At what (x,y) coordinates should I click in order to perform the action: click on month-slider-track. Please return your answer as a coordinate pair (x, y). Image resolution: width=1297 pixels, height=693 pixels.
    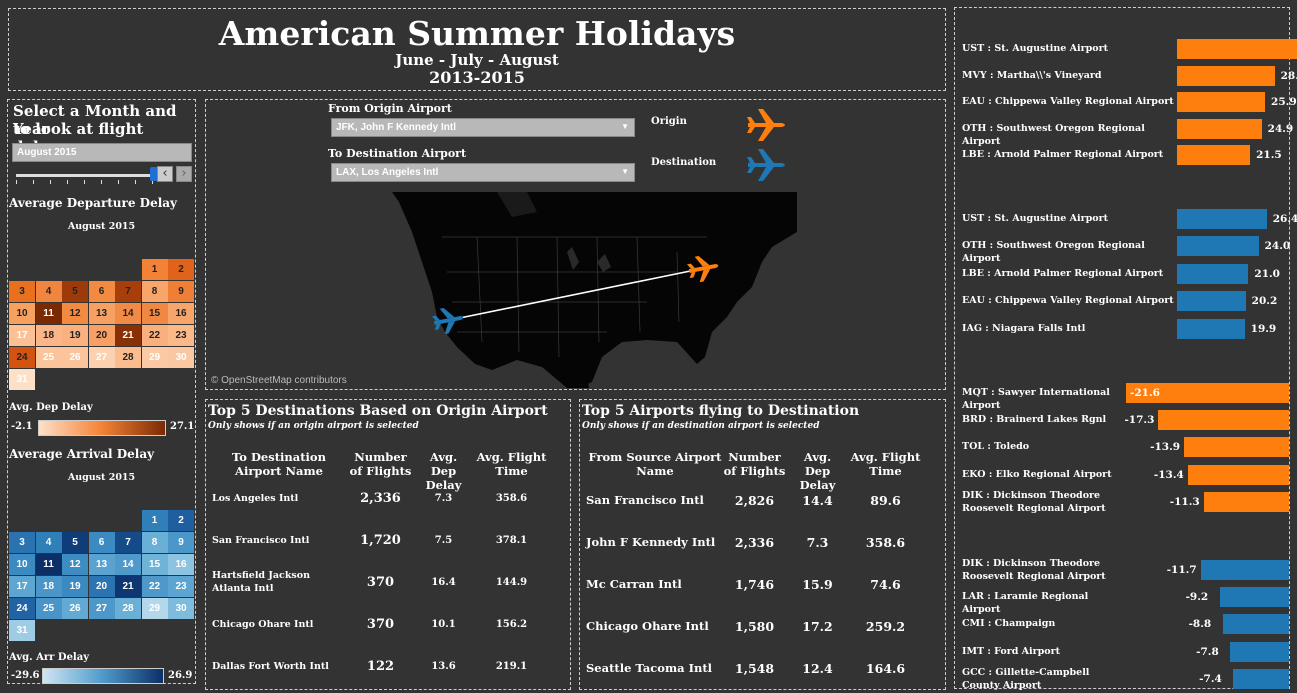
    Looking at the image, I should click on (85, 175).